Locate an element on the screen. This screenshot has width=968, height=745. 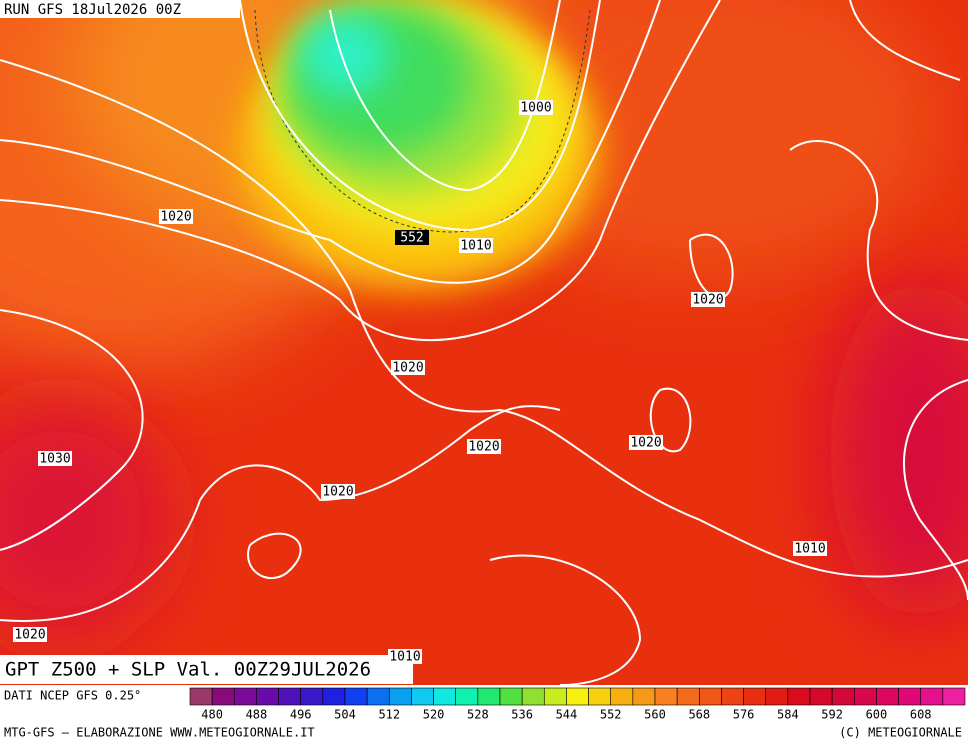
scale-label: 576 is located at coordinates (744, 715).